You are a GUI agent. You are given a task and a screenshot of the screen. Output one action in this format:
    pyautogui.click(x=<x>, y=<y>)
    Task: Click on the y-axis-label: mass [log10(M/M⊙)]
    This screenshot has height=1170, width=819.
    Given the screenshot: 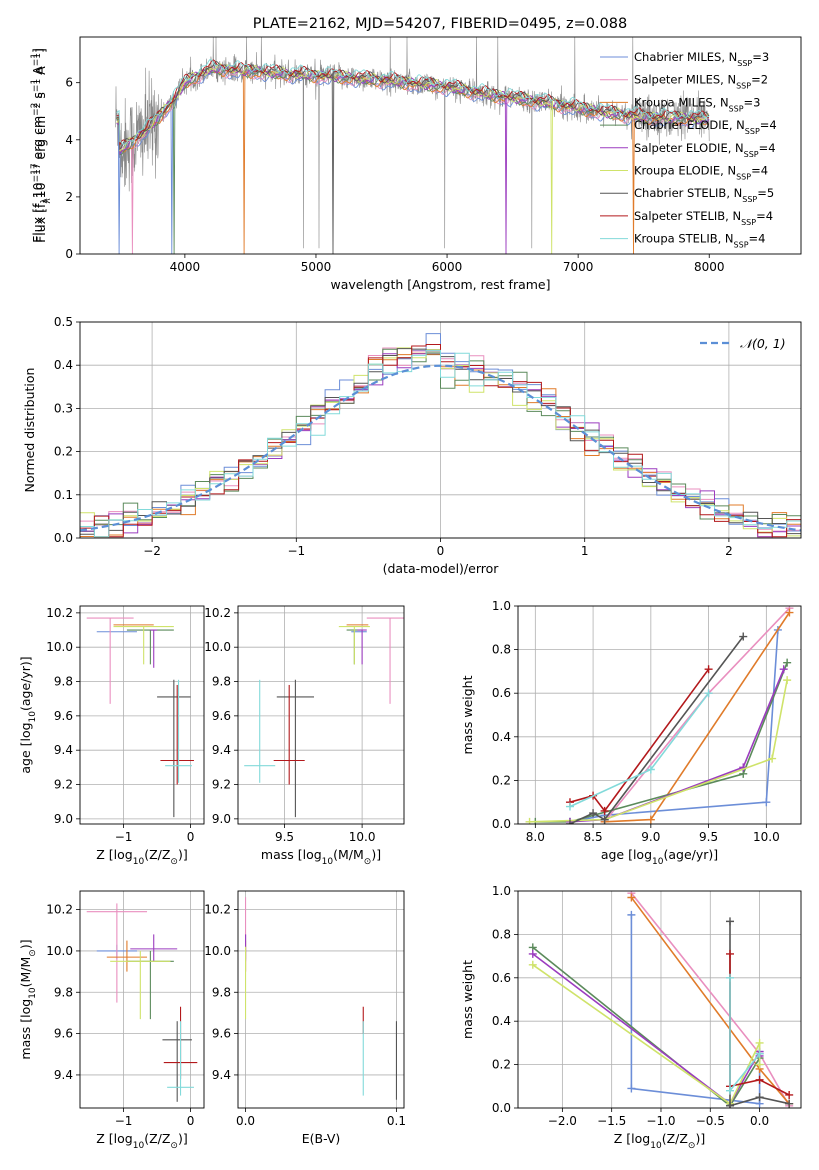 What is the action you would take?
    pyautogui.click(x=28, y=999)
    